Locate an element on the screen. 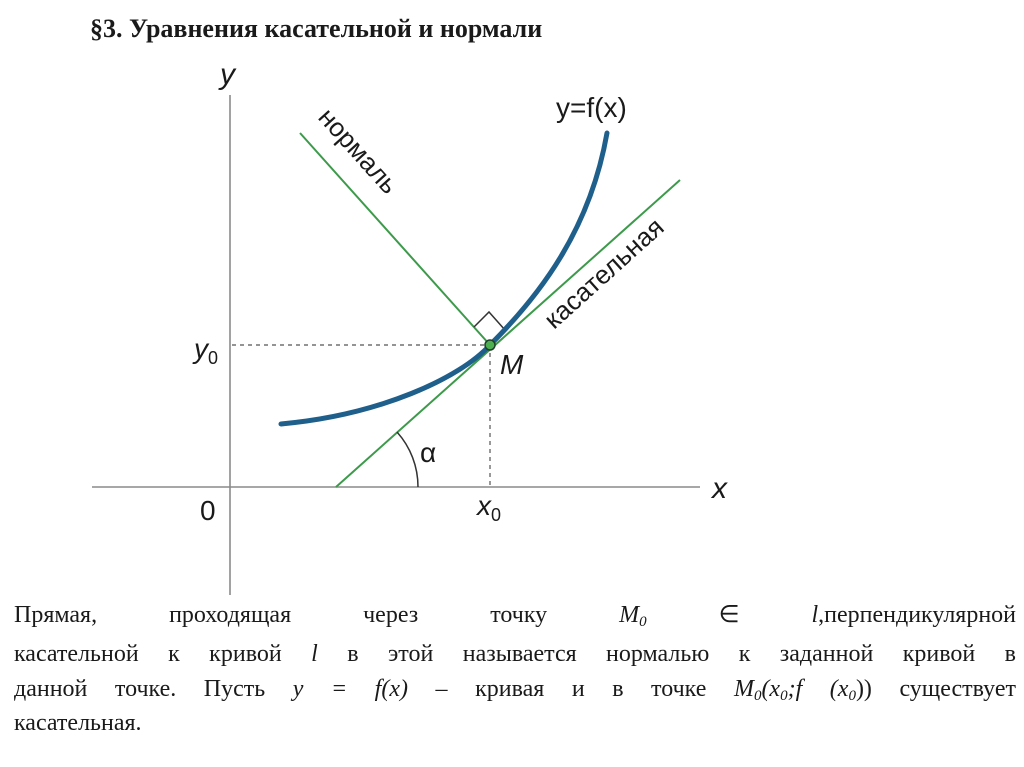 This screenshot has height=767, width=1024. tangent-line-label: касательная is located at coordinates (604, 273).